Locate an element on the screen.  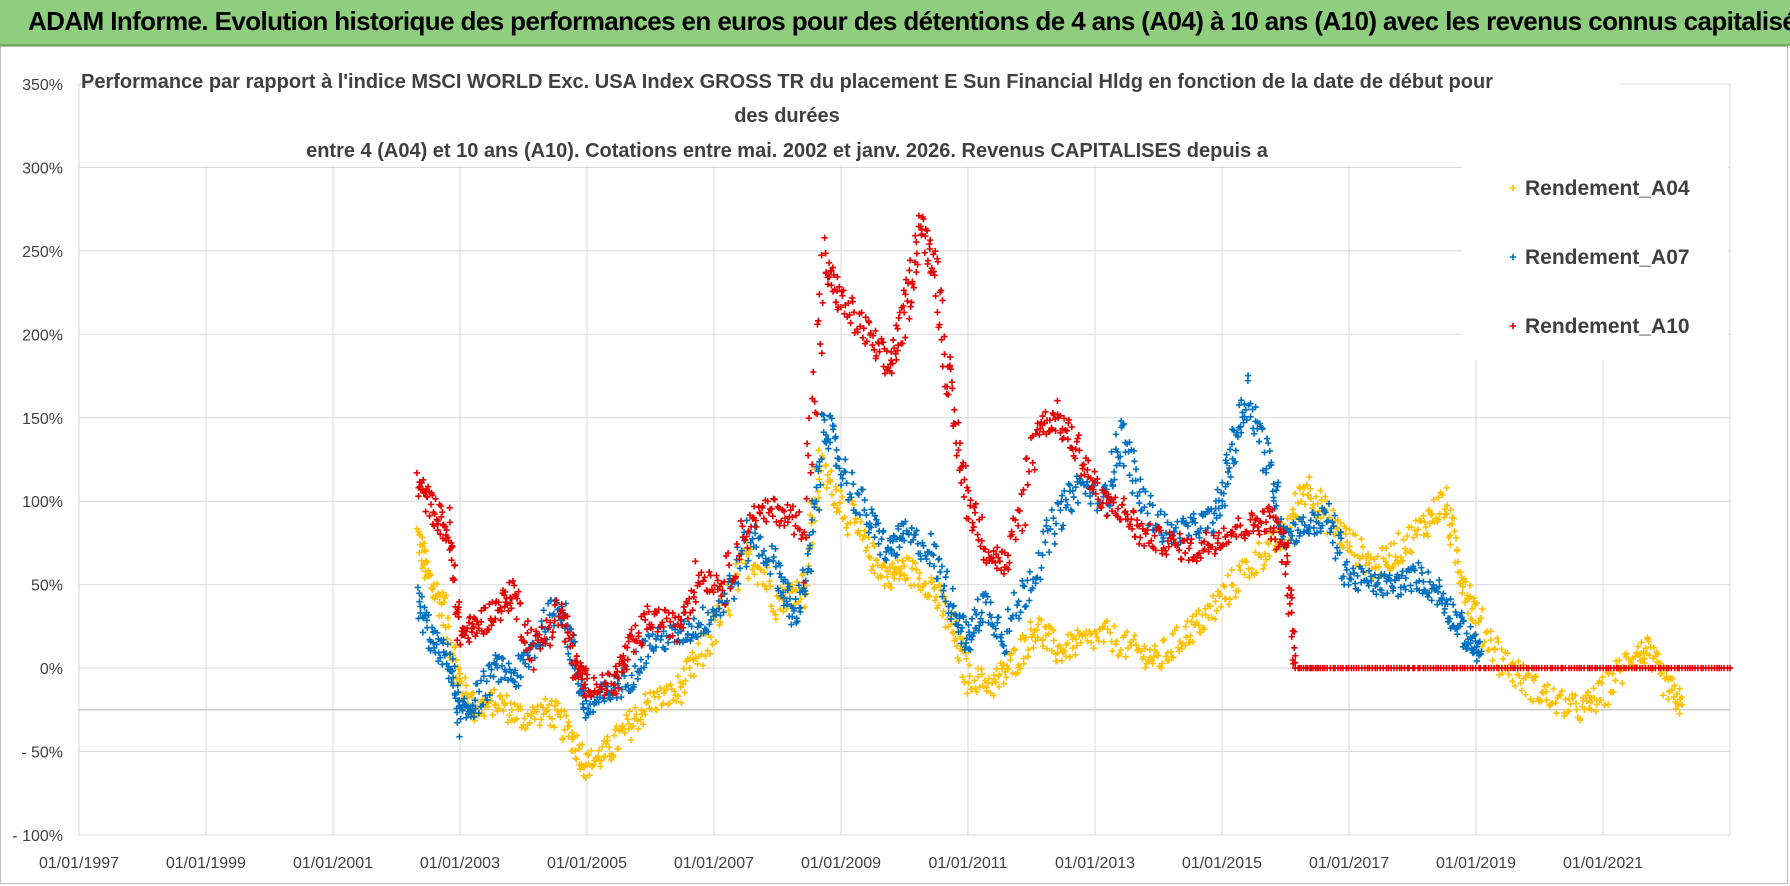
y-tick-label: 350% is located at coordinates (42, 85).